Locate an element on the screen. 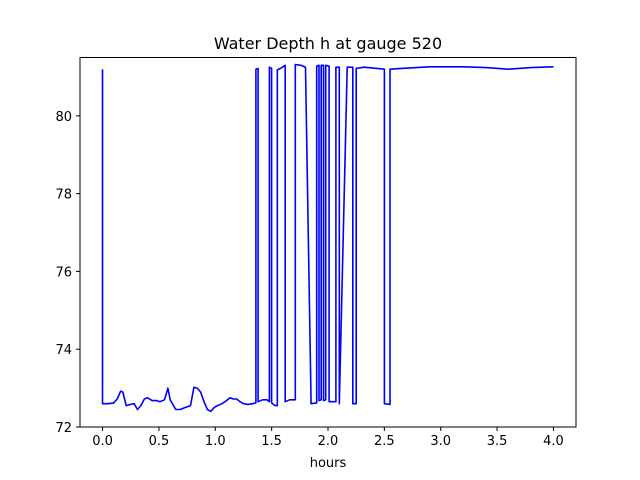 Image resolution: width=640 pixels, height=480 pixels. x-tick-label: 1.0 is located at coordinates (215, 441).